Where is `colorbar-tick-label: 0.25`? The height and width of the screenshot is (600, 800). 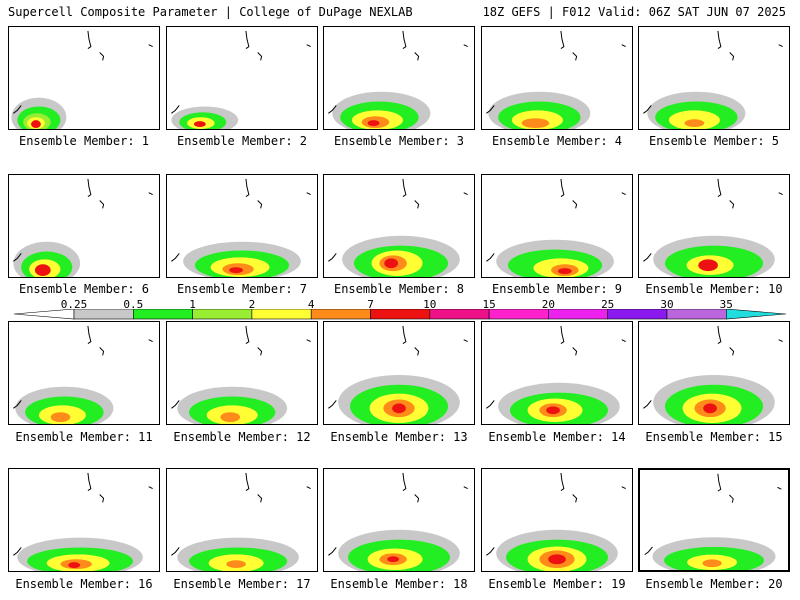
colorbar-tick-label: 0.25 is located at coordinates (74, 304).